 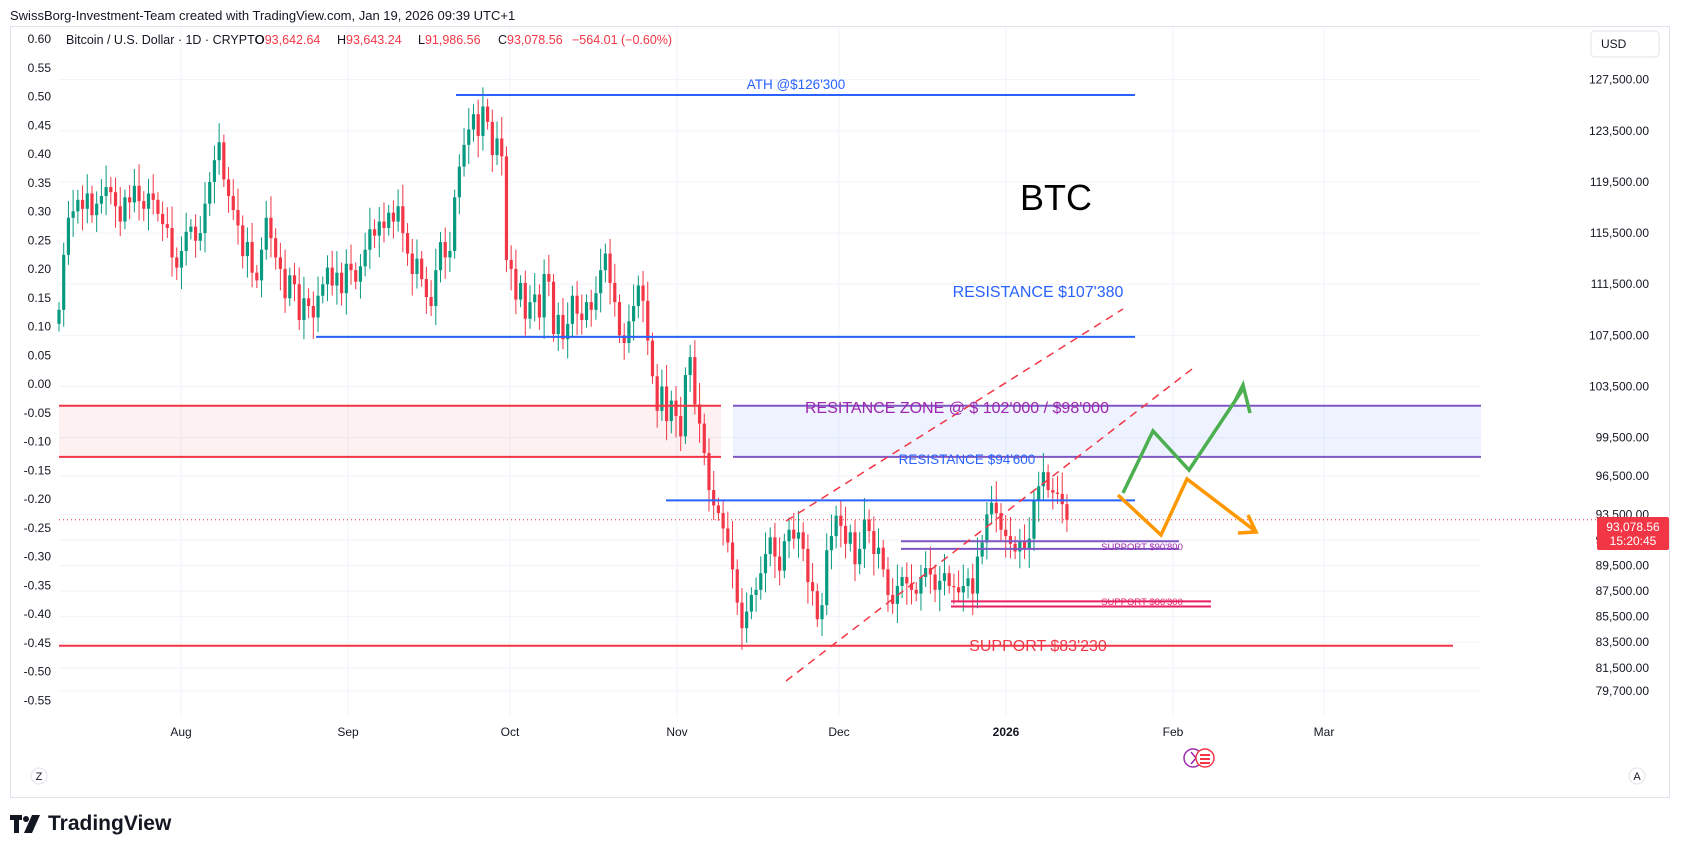 I want to click on y-right-tick-label: 99,500.00, so click(x=1623, y=438).